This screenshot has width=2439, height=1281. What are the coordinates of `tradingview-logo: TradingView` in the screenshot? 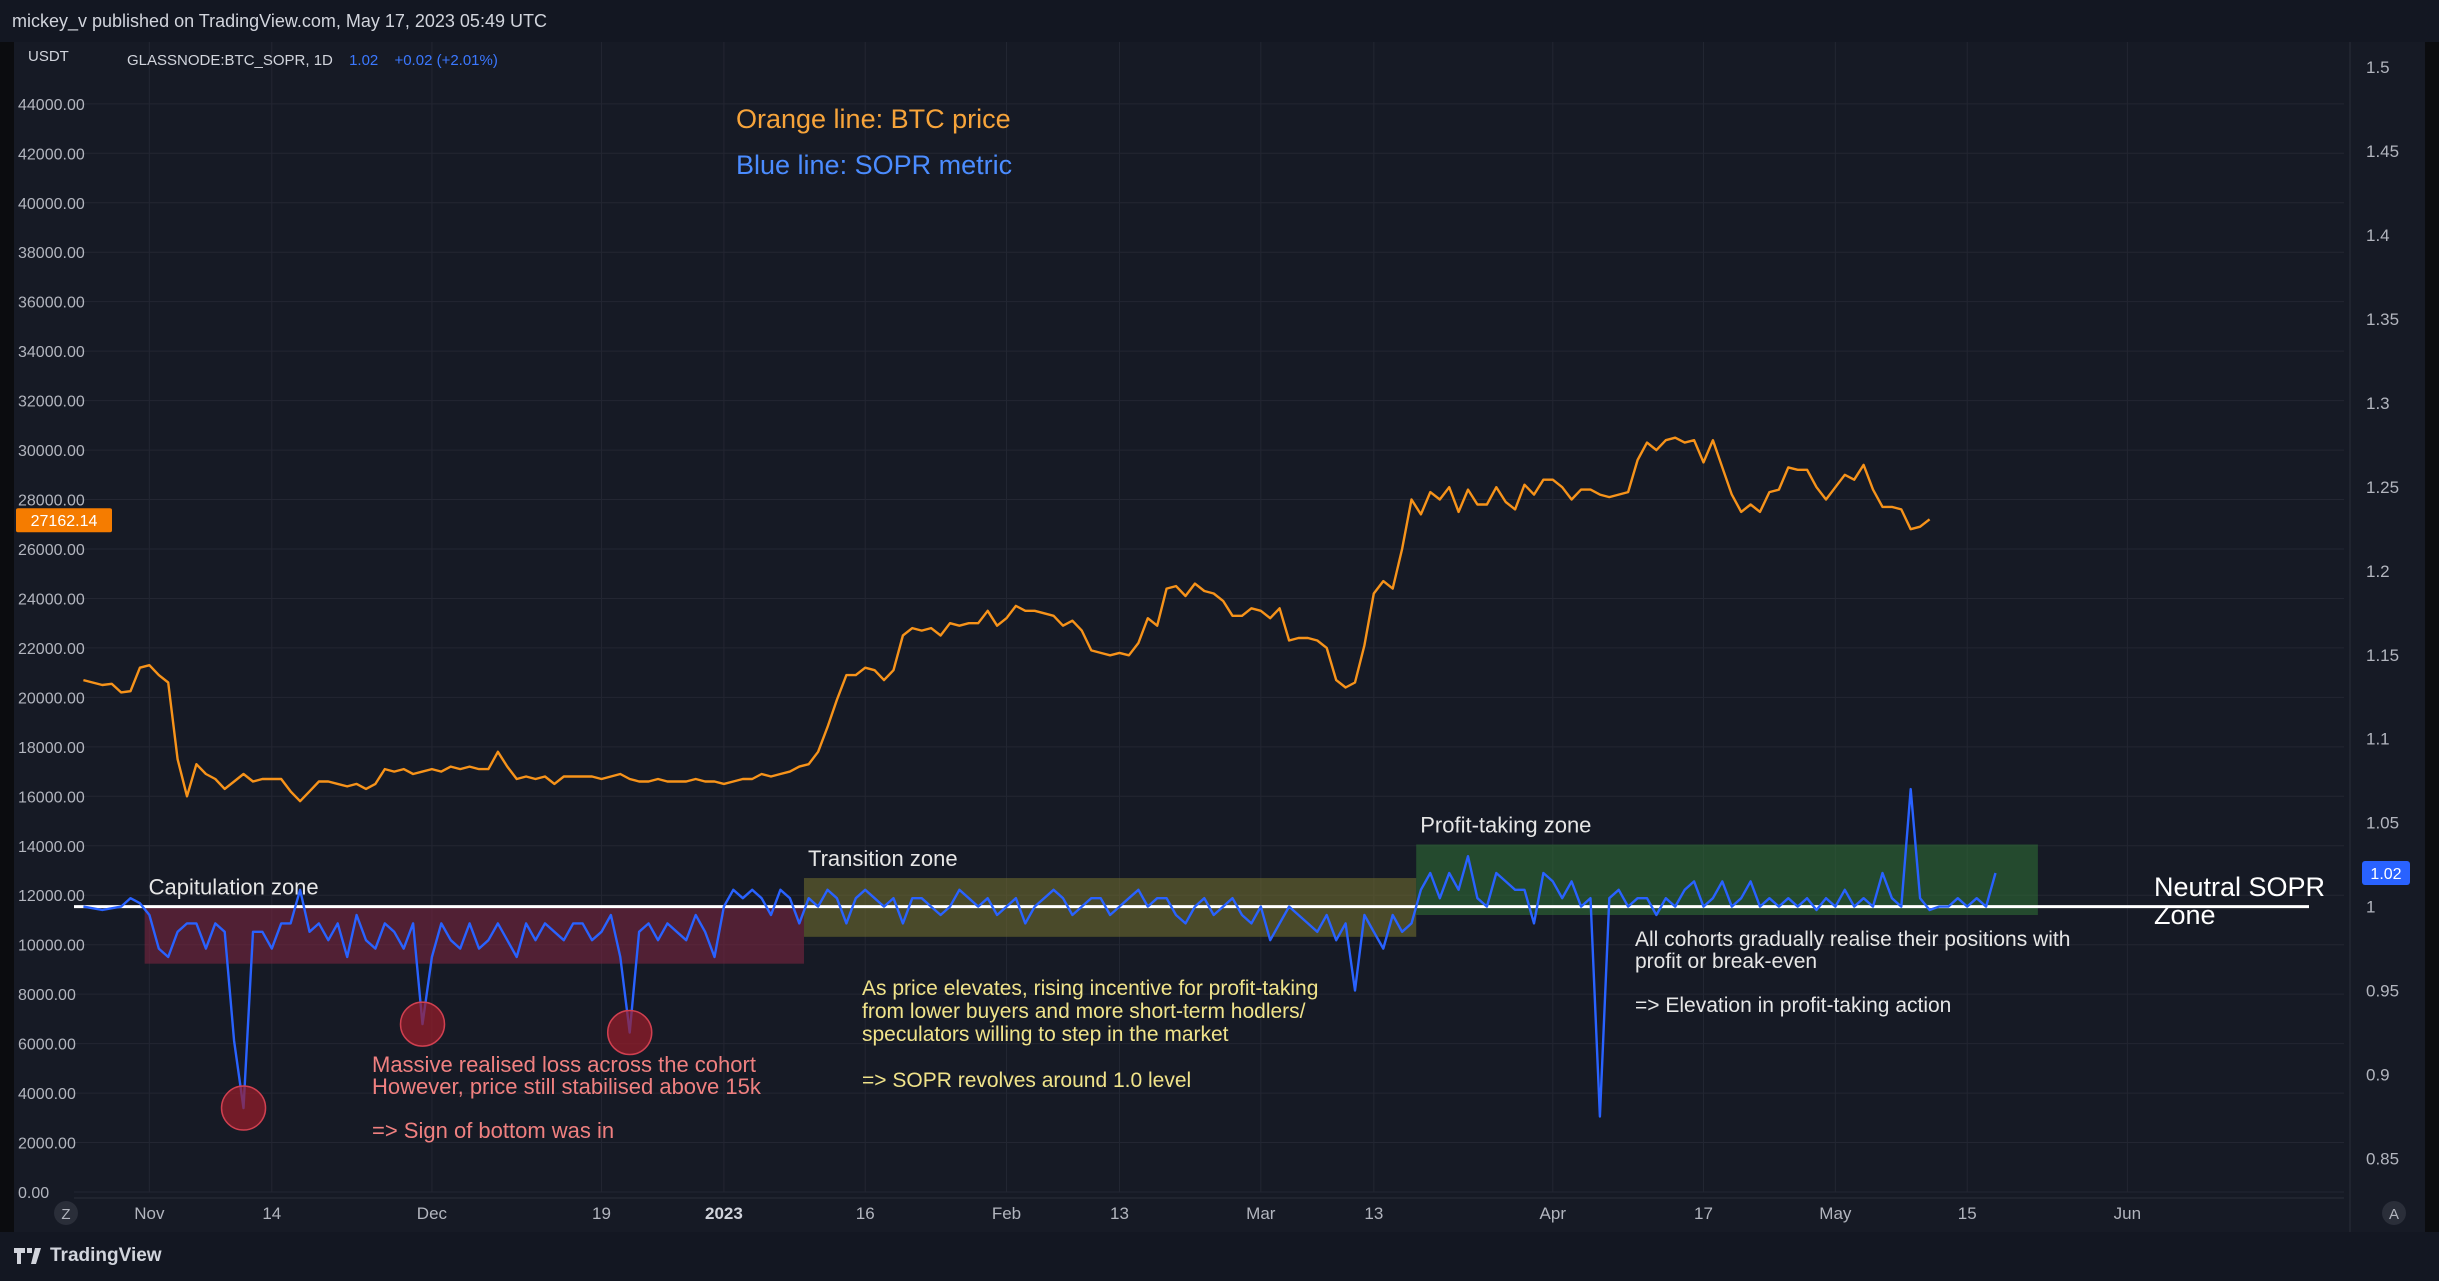 It's located at (88, 1256).